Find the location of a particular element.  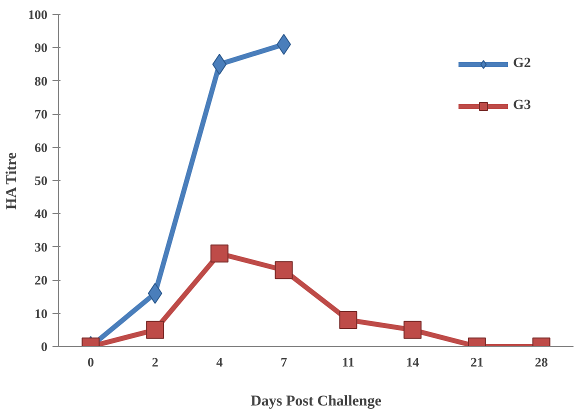

y-tick-label: 50 is located at coordinates (41, 180).